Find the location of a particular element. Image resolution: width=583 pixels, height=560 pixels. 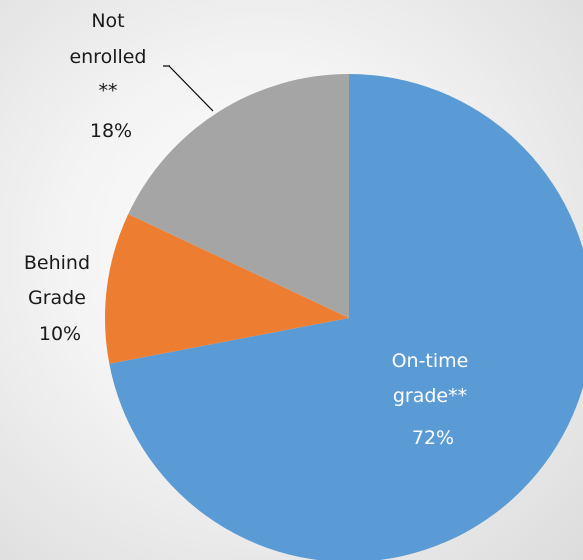

slice-label-not-enrolled: Not enrolled ** 18% is located at coordinates (110, 76).